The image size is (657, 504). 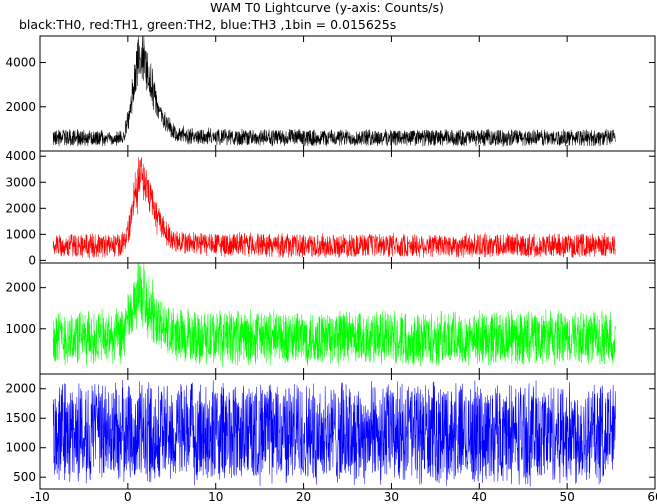 I want to click on chart-title: WAM T0 Lightcurve (y-axis: Counts/s), so click(x=327, y=7).